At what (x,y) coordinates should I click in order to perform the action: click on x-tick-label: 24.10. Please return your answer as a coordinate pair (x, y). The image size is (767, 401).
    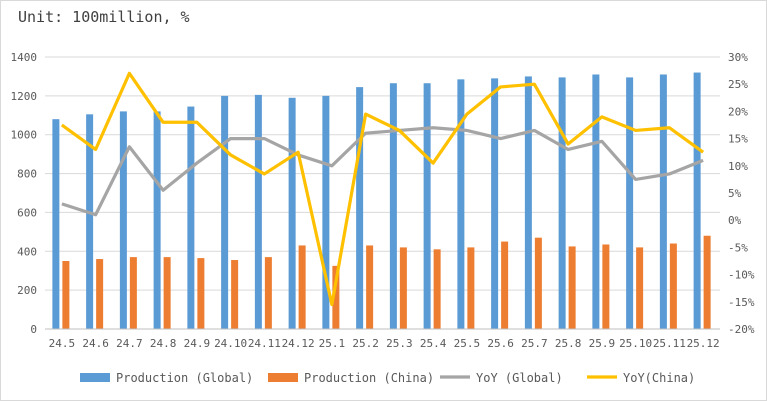
    Looking at the image, I should click on (230, 343).